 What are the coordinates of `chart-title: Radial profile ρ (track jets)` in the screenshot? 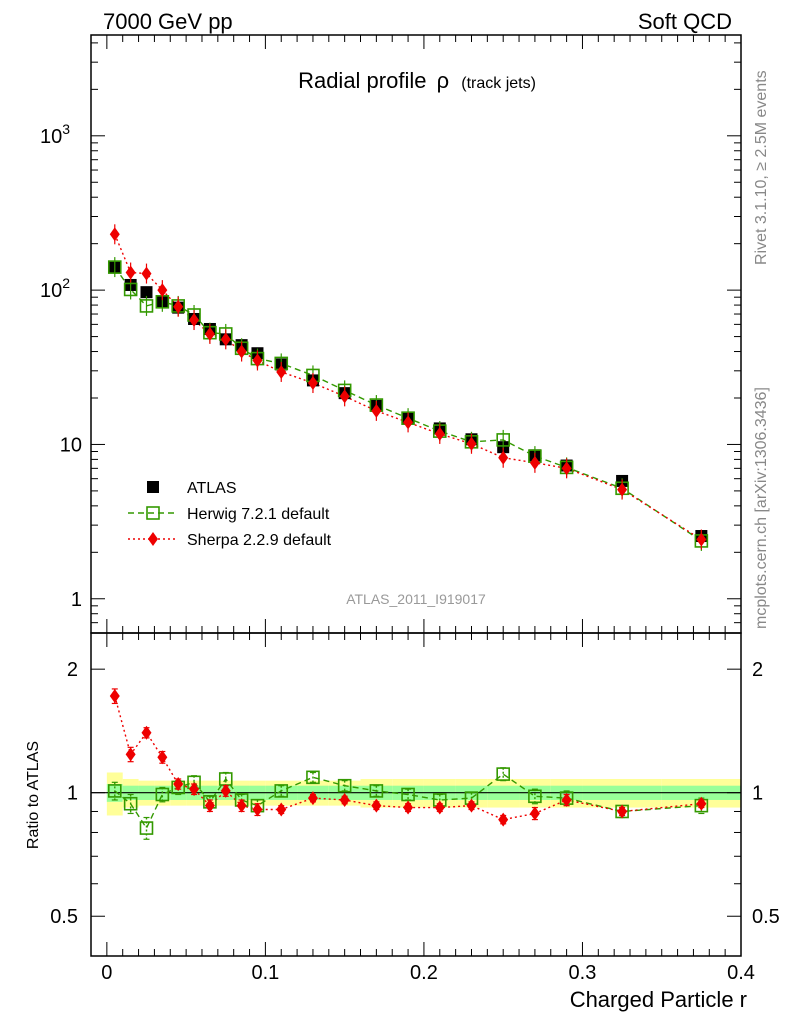 It's located at (417, 80).